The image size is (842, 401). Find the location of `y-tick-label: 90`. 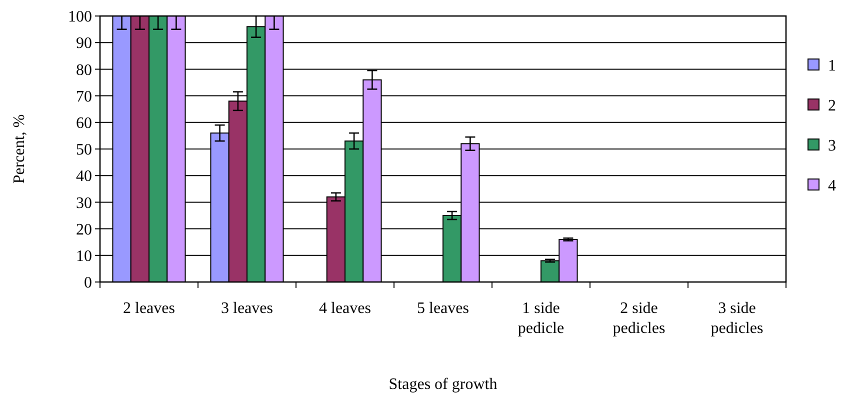

y-tick-label: 90 is located at coordinates (84, 43).